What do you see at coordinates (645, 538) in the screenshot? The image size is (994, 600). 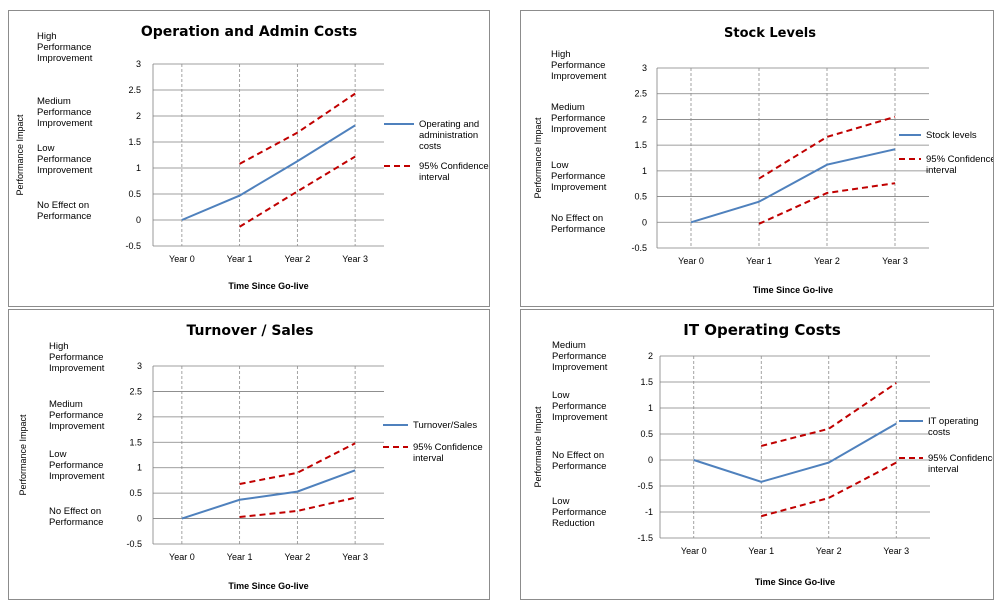 I see `y-tick-label: -1.5` at bounding box center [645, 538].